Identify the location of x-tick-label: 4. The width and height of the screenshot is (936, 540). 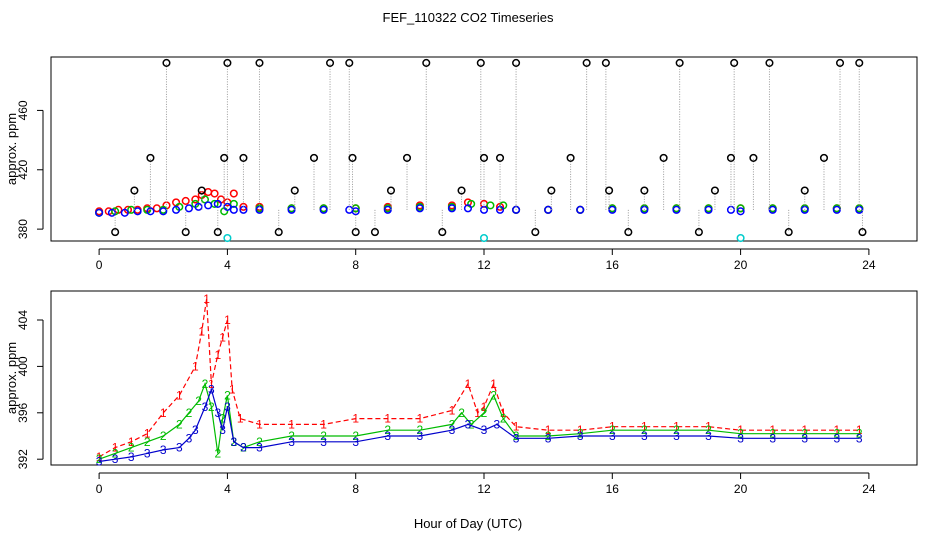
(227, 265).